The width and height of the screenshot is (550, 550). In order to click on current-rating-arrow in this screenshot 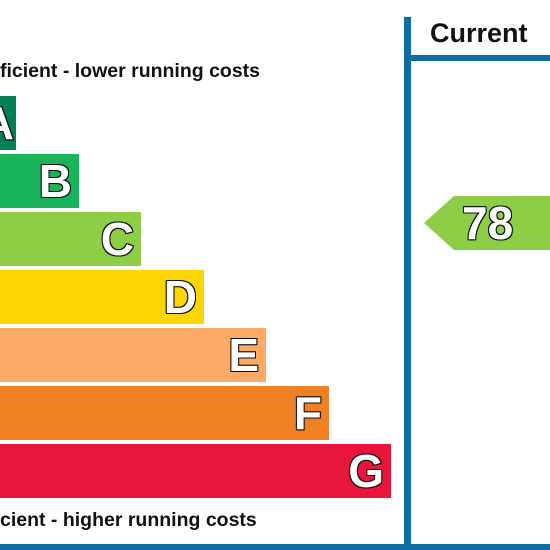, I will do `click(487, 223)`.